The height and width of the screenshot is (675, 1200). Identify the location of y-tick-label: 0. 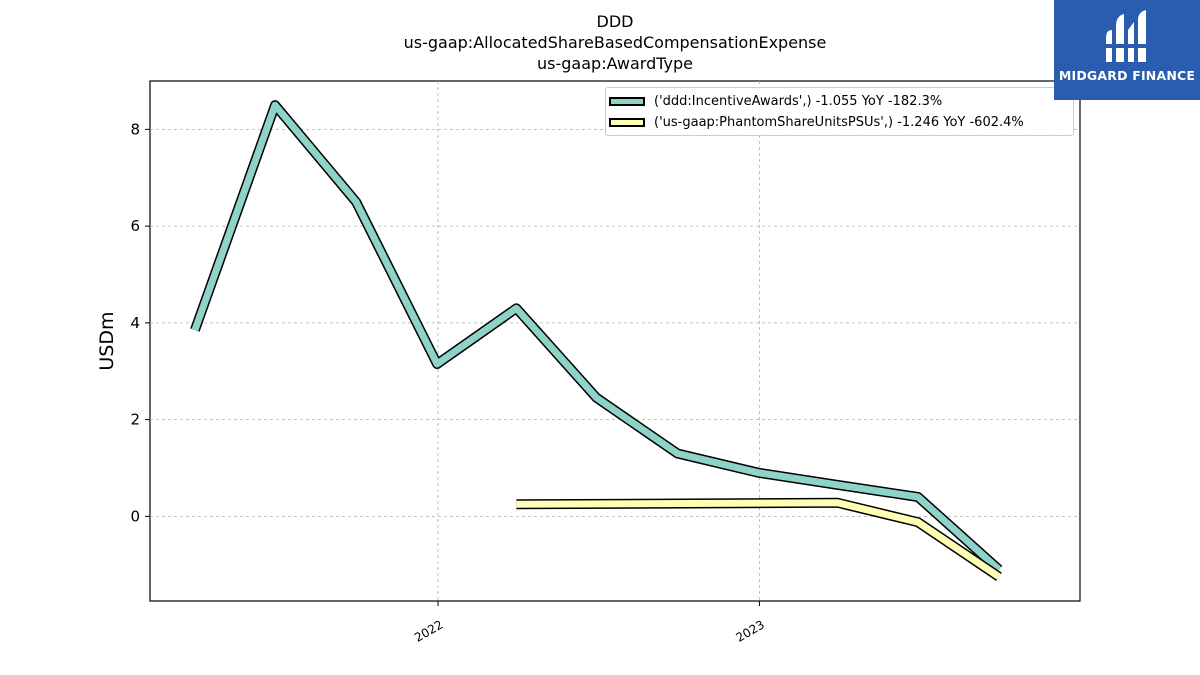
(135, 516).